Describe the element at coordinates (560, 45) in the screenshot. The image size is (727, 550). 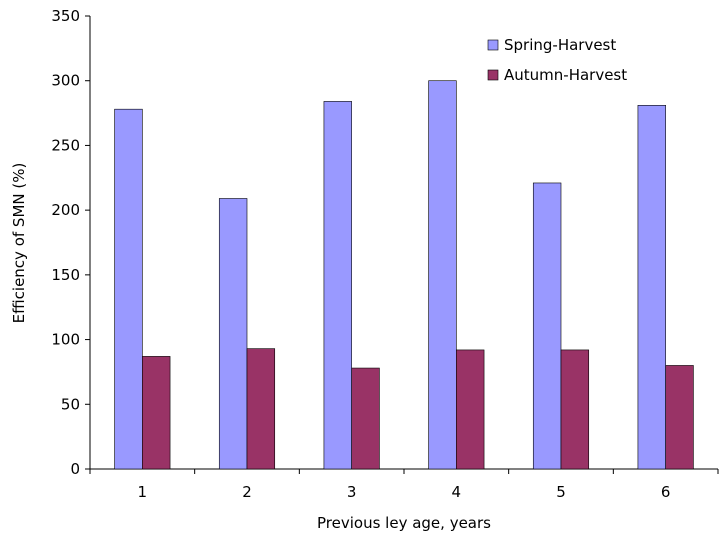
I see `legend-label: Spring-Harvest` at that location.